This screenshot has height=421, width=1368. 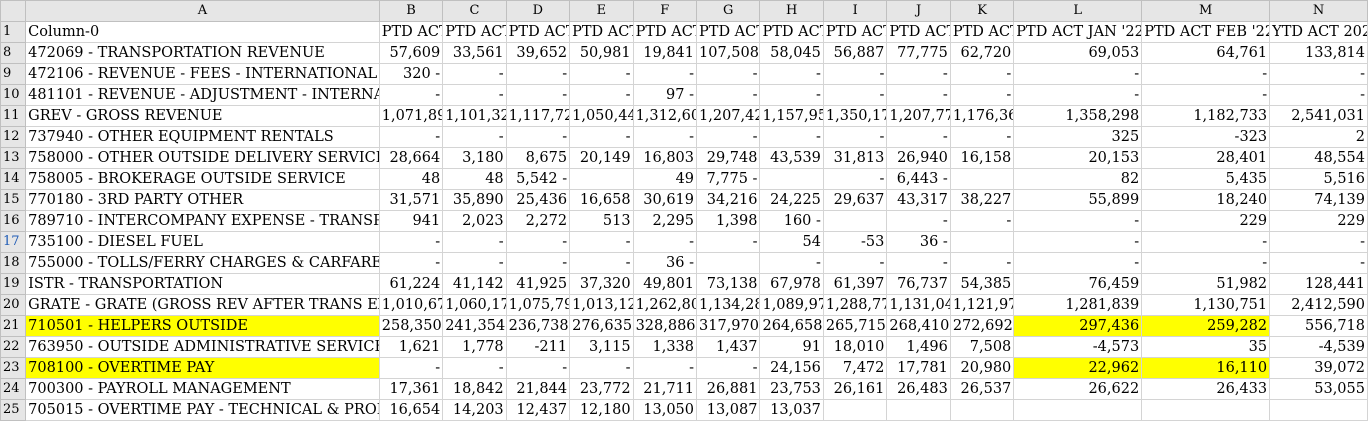 What do you see at coordinates (855, 389) in the screenshot?
I see `value-cell: 26,161` at bounding box center [855, 389].